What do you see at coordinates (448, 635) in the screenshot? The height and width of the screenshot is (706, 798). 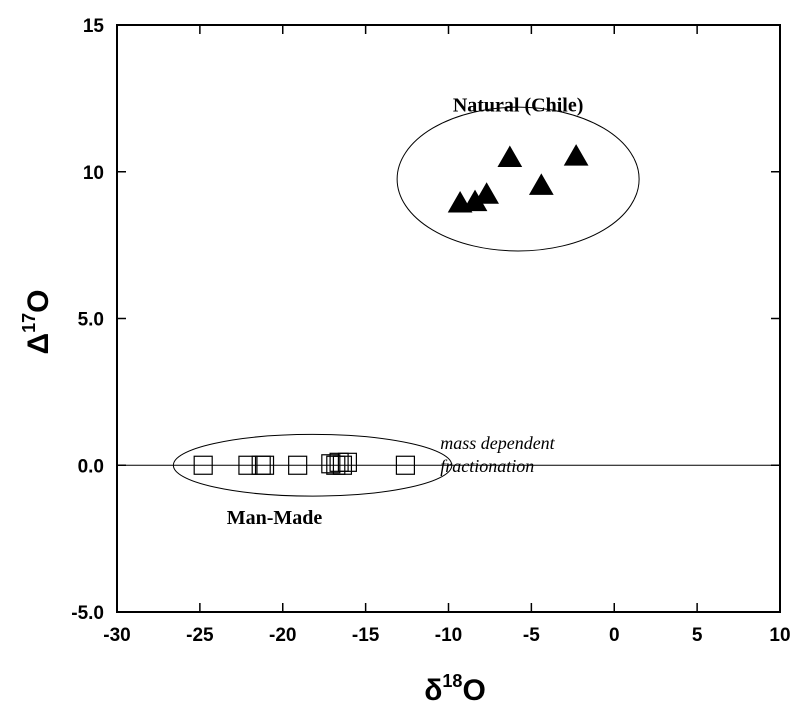 I see `x-tick-label: -10` at bounding box center [448, 635].